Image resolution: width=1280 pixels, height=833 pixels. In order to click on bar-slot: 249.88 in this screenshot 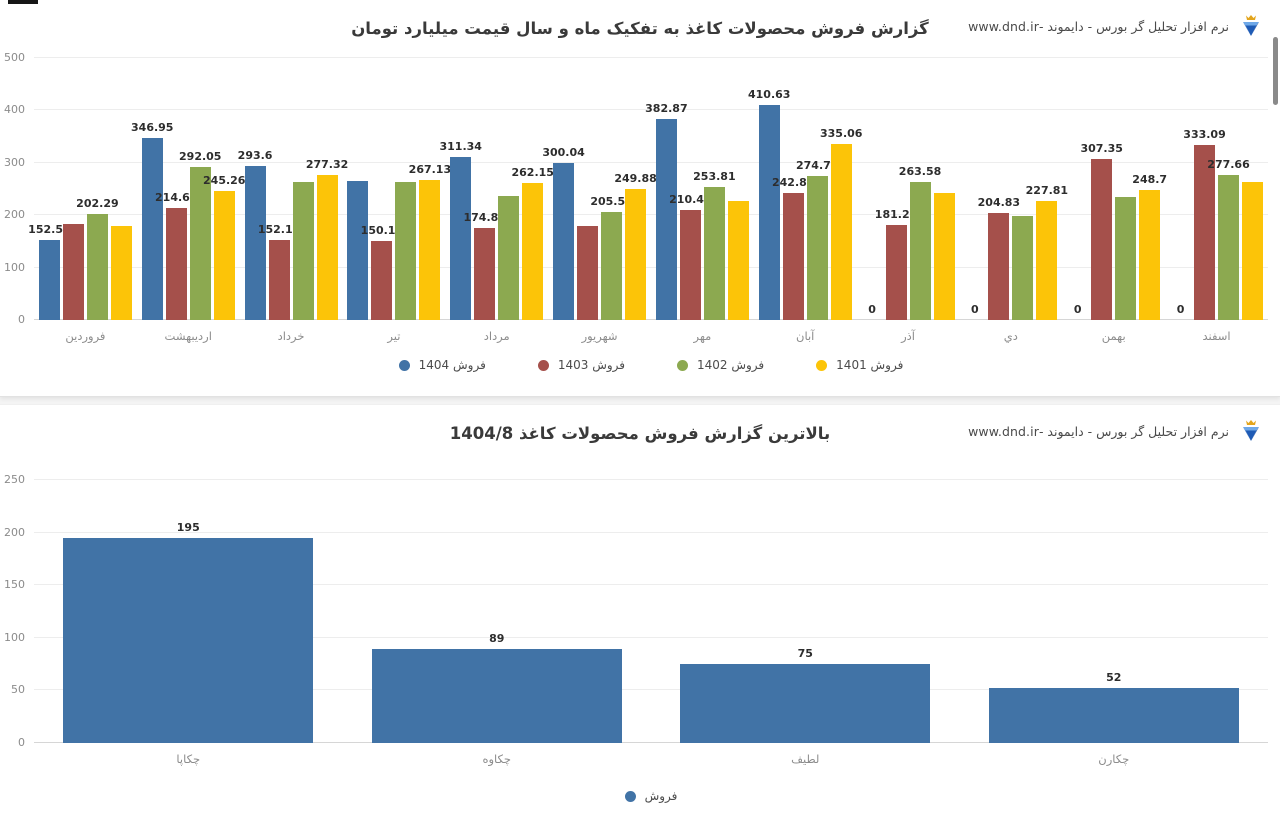, I will do `click(635, 189)`.